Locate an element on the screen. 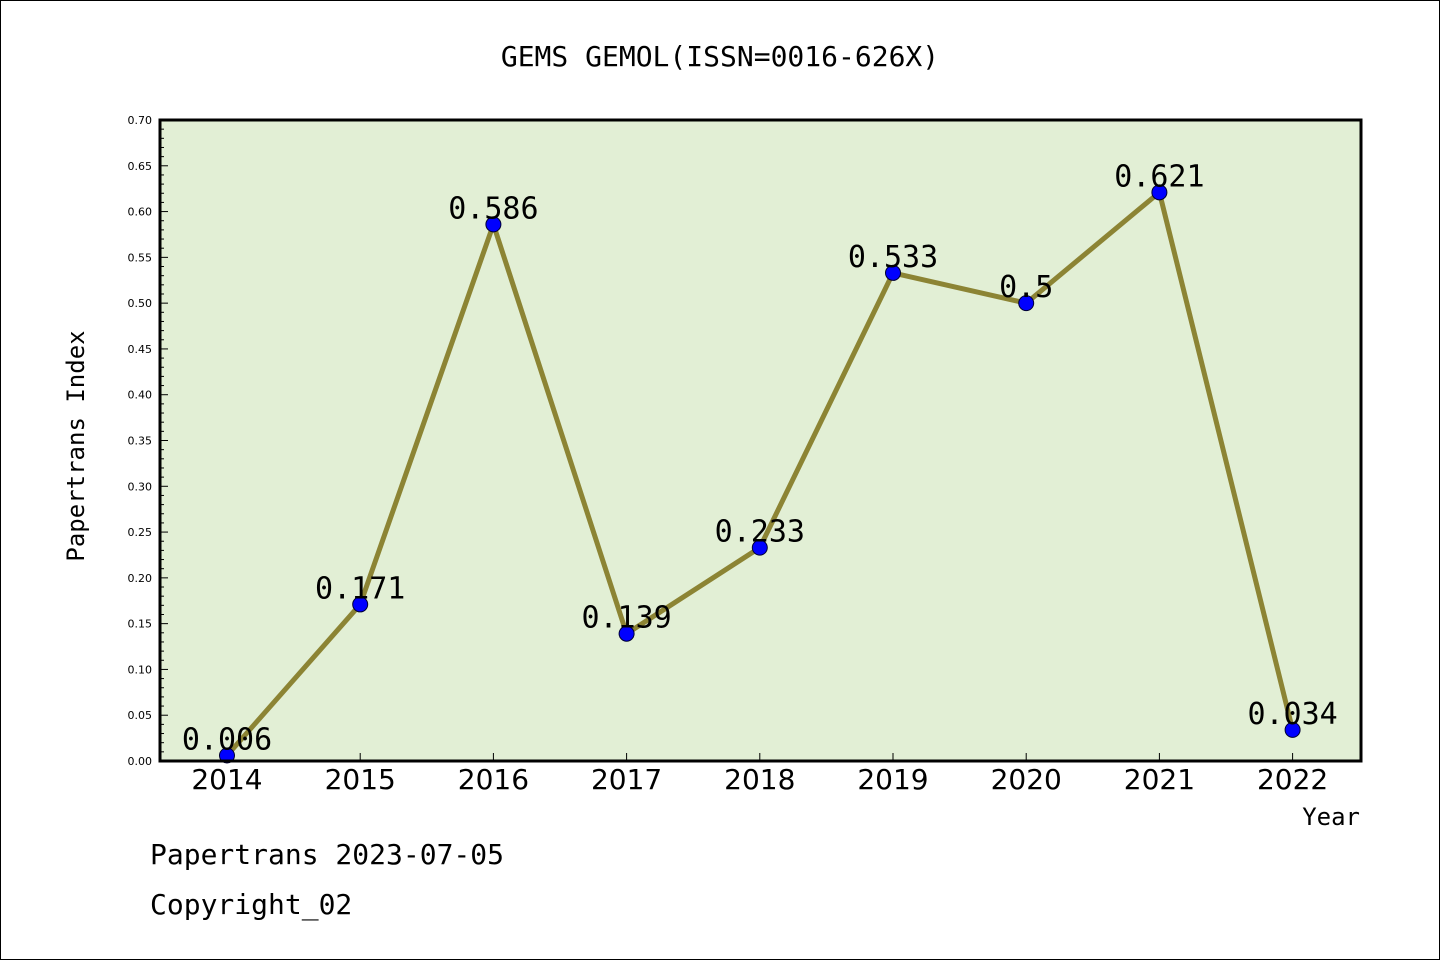 The width and height of the screenshot is (1440, 960). data-label: 0.621 is located at coordinates (1159, 176).